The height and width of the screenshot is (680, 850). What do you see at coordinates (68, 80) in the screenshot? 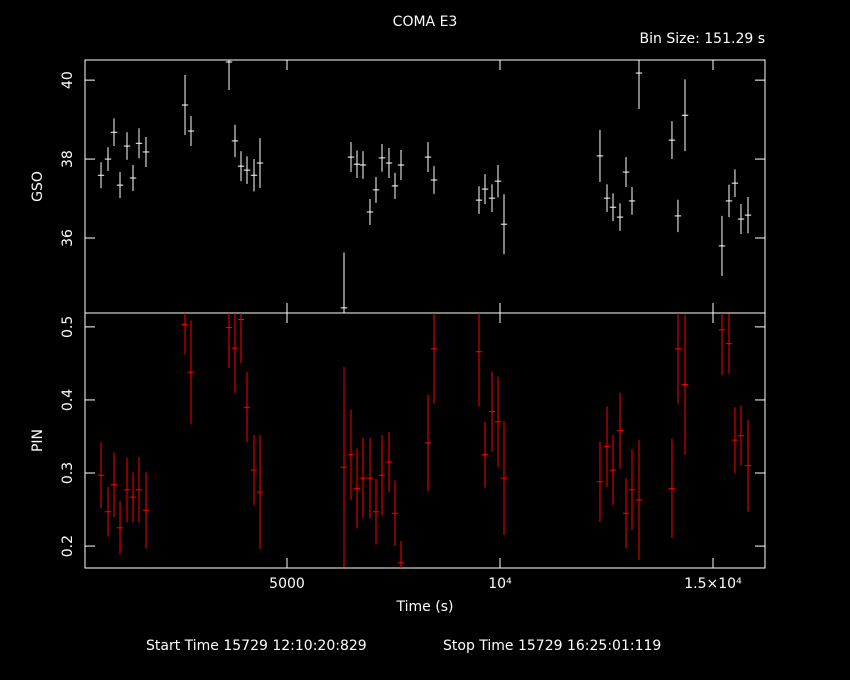
I see `y-tick-label: 40` at bounding box center [68, 80].